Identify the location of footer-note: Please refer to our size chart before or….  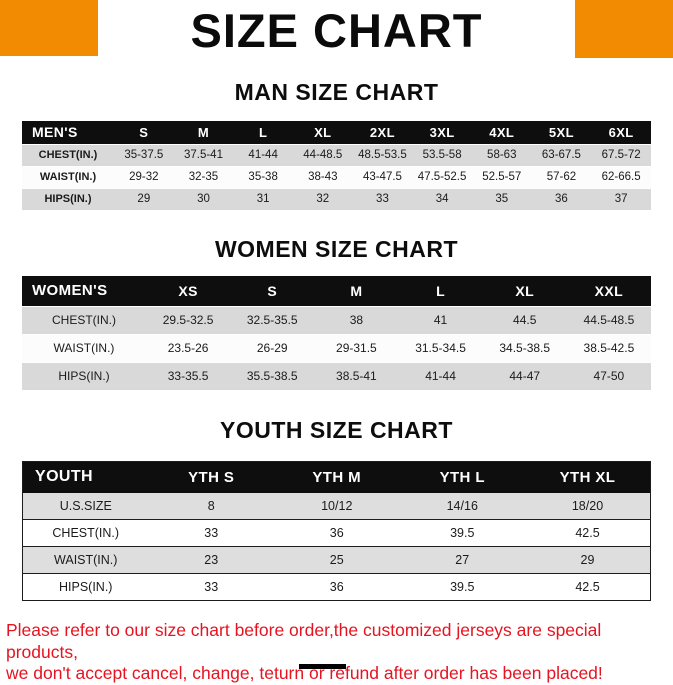
(339, 652).